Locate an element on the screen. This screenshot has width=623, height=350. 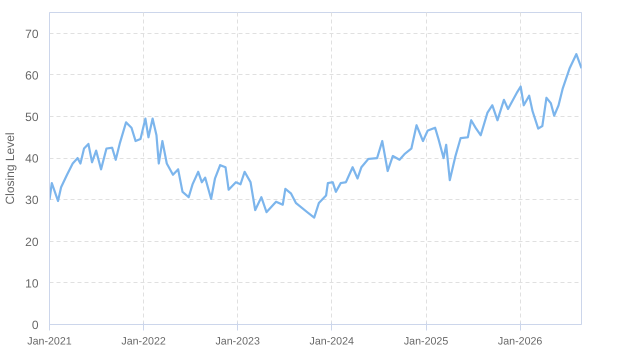
y-tick-label: 50 is located at coordinates (32, 117).